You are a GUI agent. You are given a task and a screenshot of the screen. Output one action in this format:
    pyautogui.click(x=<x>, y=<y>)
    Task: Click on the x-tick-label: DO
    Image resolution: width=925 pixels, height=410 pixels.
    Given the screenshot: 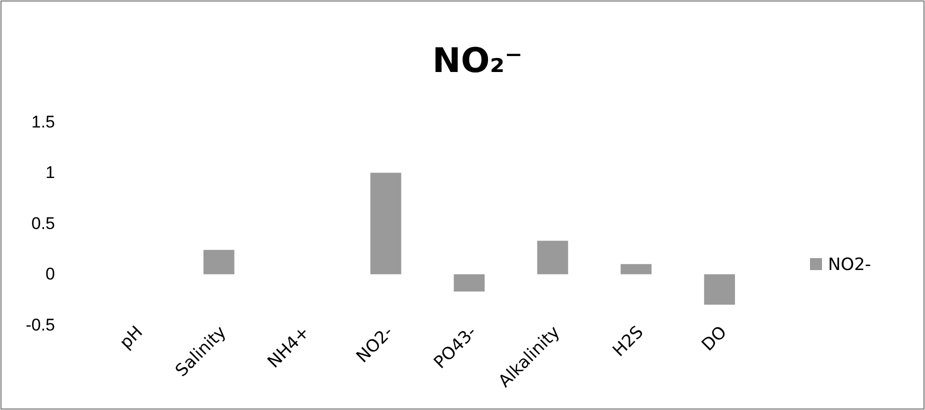 What is the action you would take?
    pyautogui.click(x=715, y=339)
    